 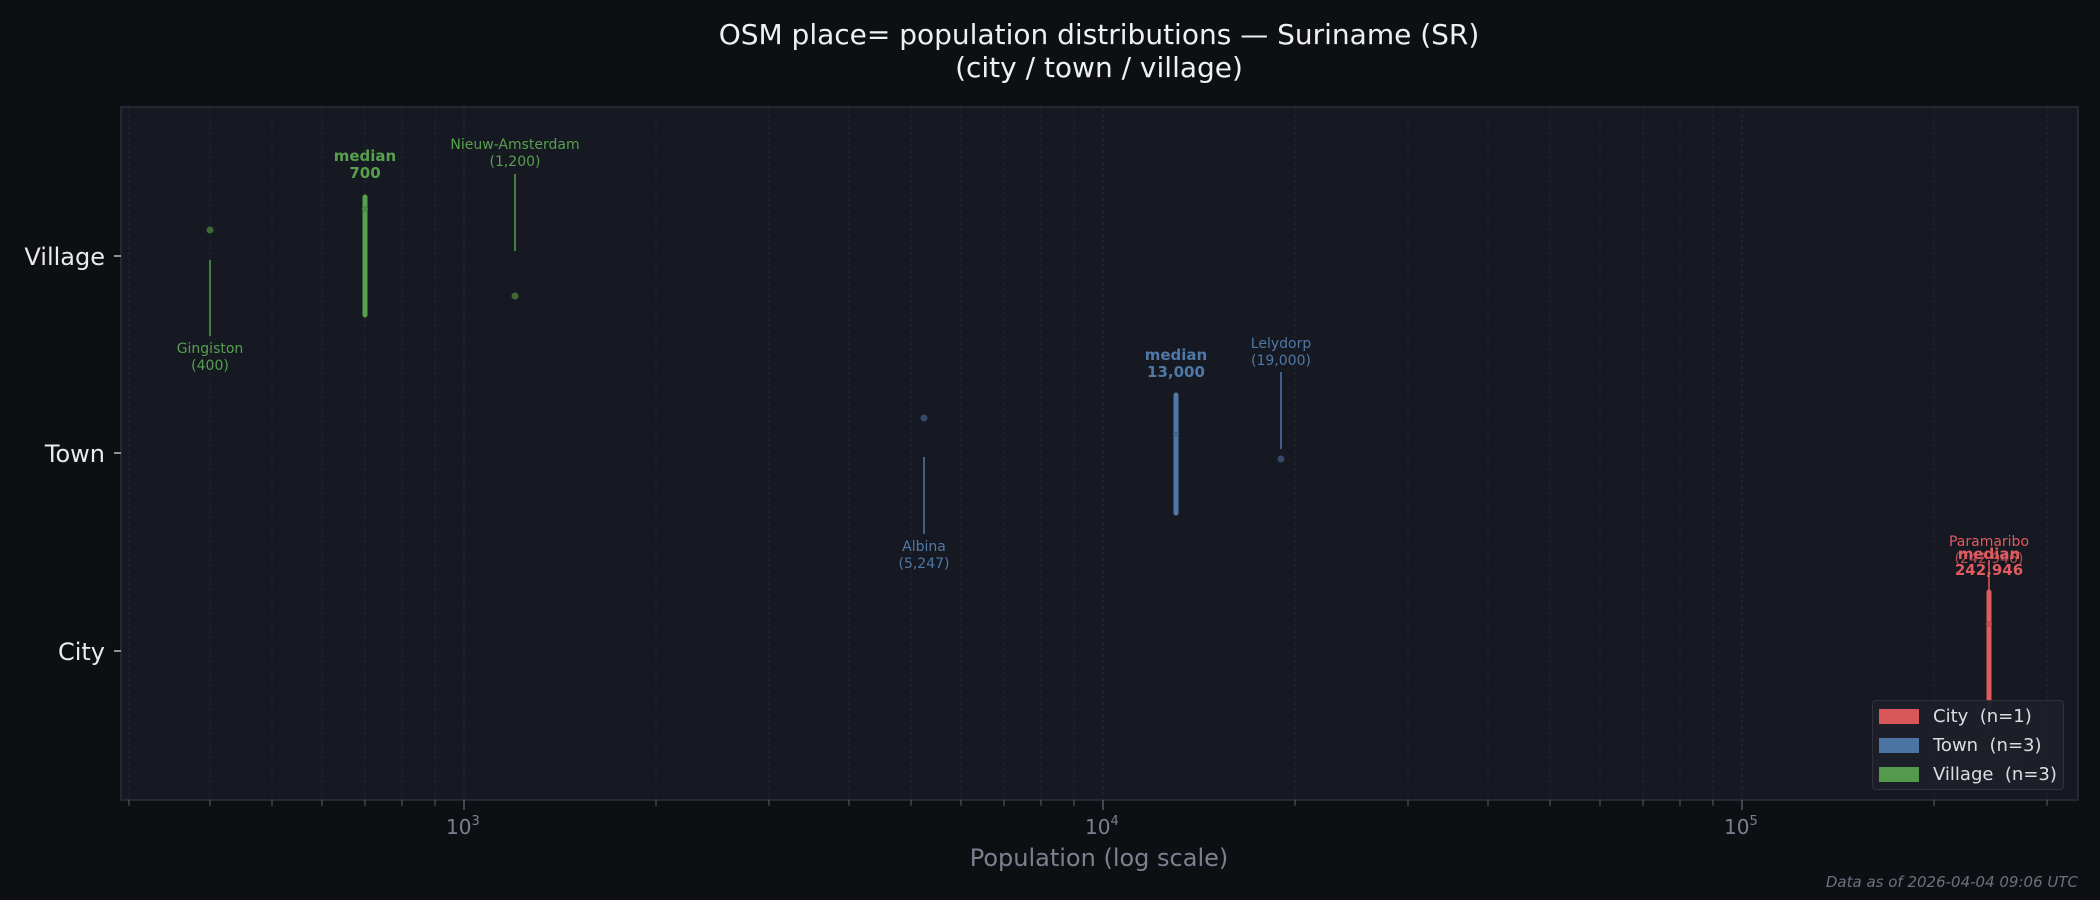 What do you see at coordinates (1899, 745) in the screenshot?
I see `legend-swatch-town` at bounding box center [1899, 745].